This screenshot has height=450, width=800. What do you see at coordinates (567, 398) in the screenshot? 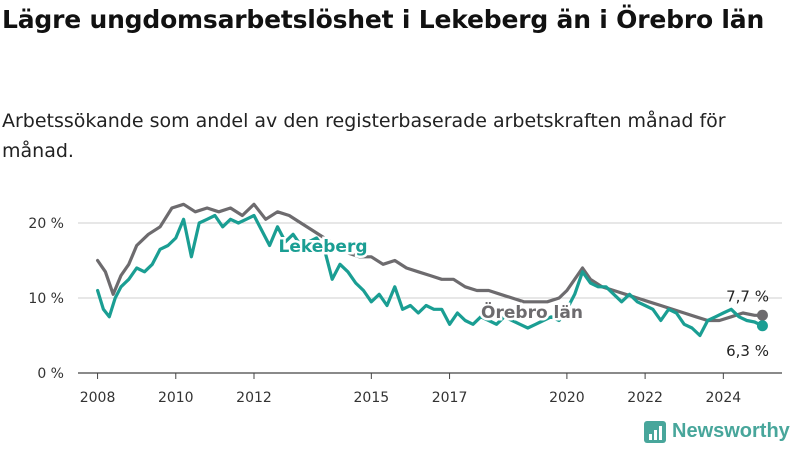
I see `x-tick-label: 2020` at bounding box center [567, 398].